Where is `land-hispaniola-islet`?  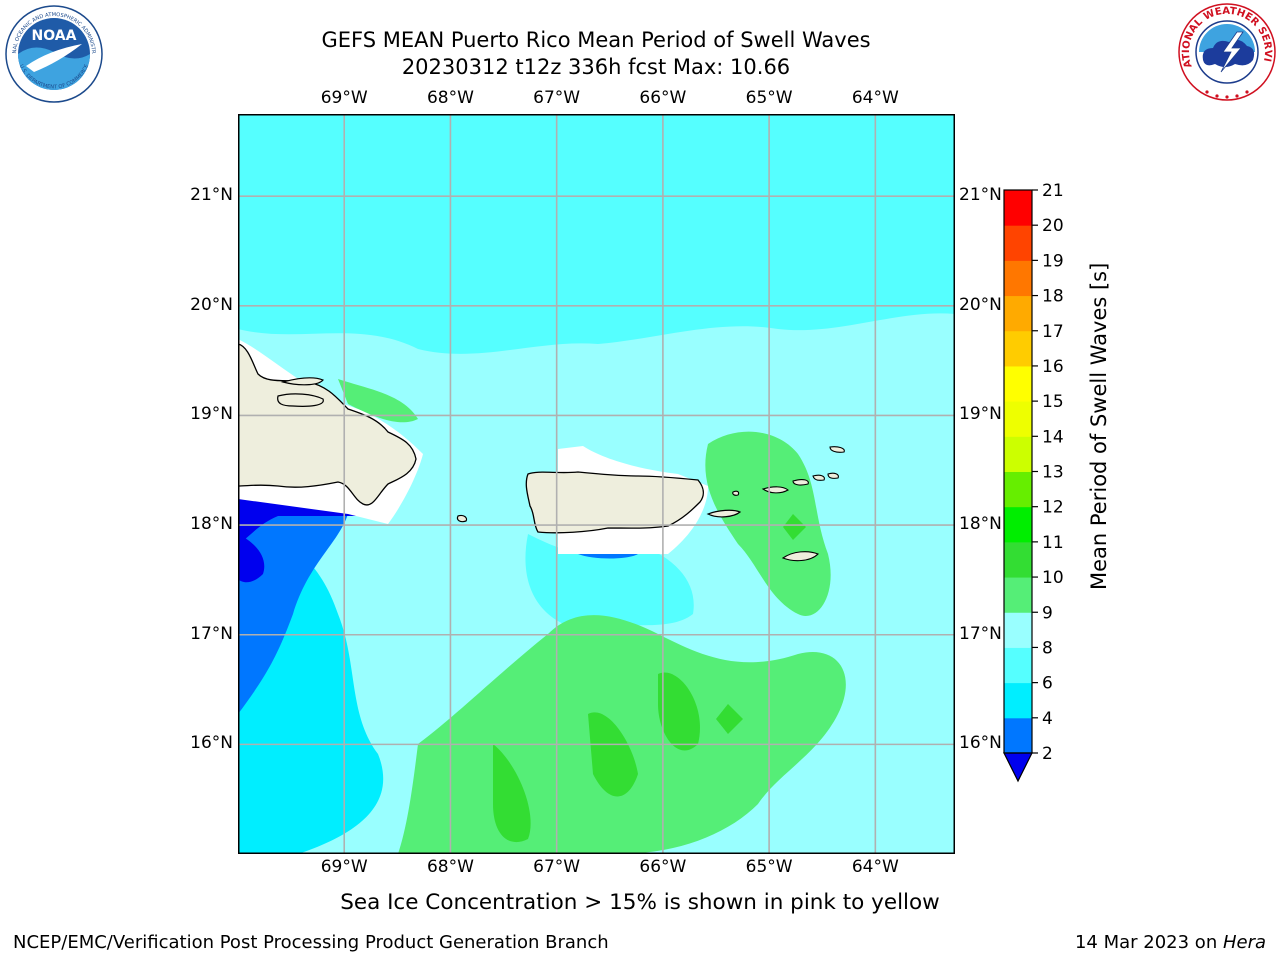 land-hispaniola-islet is located at coordinates (302, 381).